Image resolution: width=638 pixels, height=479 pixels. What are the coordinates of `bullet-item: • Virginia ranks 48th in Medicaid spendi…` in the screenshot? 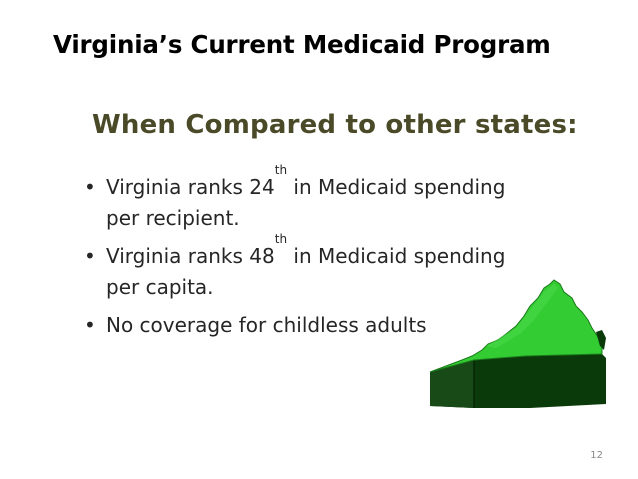 It's located at (332, 268).